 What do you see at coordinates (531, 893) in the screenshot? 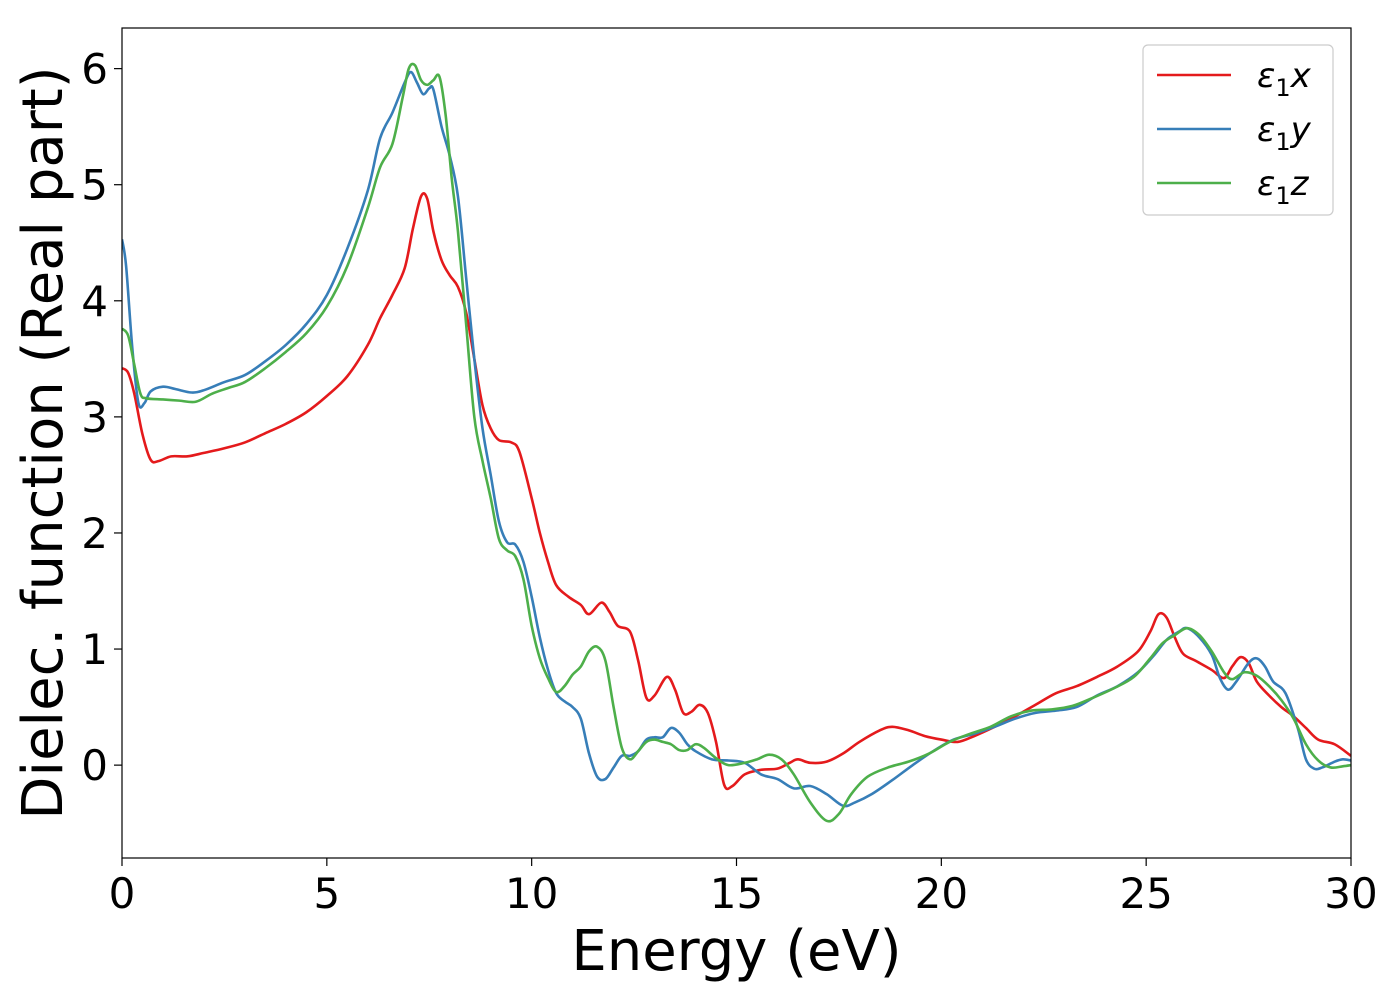
I see `x-tick-label: 10` at bounding box center [531, 893].